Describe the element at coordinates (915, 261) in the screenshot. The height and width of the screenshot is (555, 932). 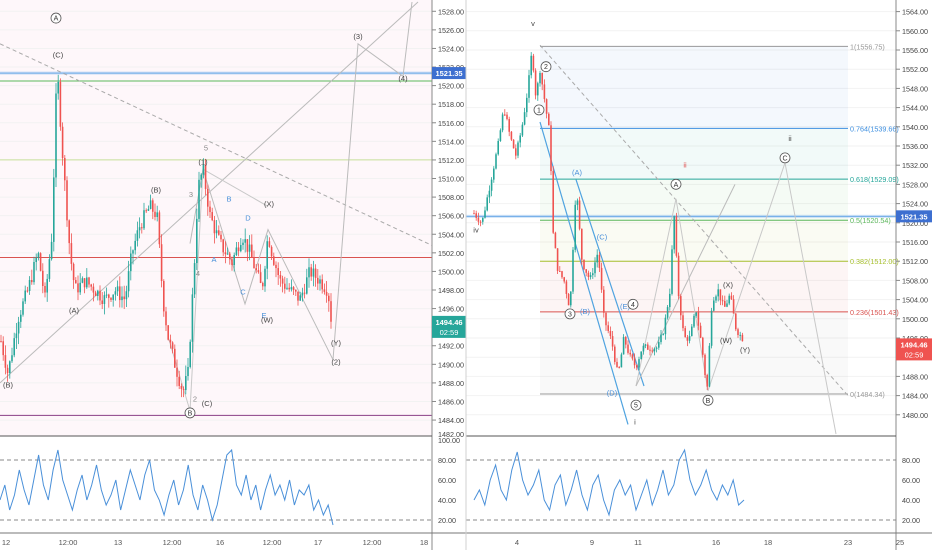
I see `right-y-tick-label: 1512.00` at that location.